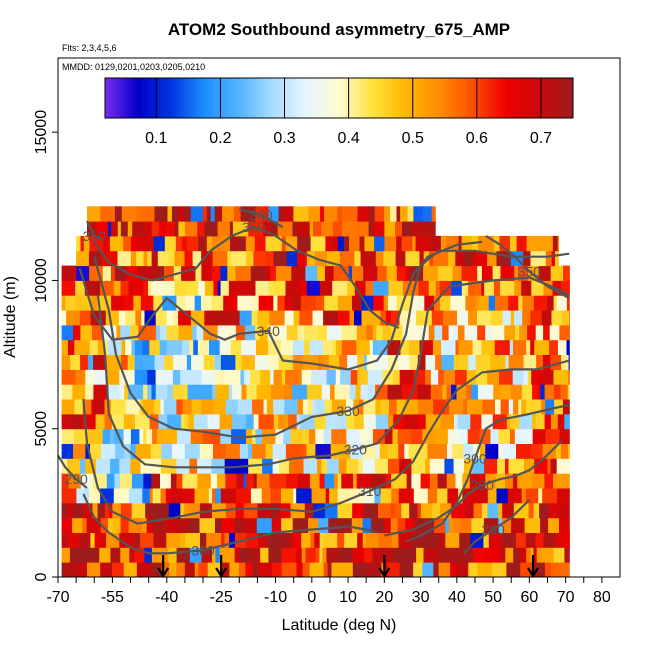  Describe the element at coordinates (41, 576) in the screenshot. I see `y-tick-label: 0` at that location.